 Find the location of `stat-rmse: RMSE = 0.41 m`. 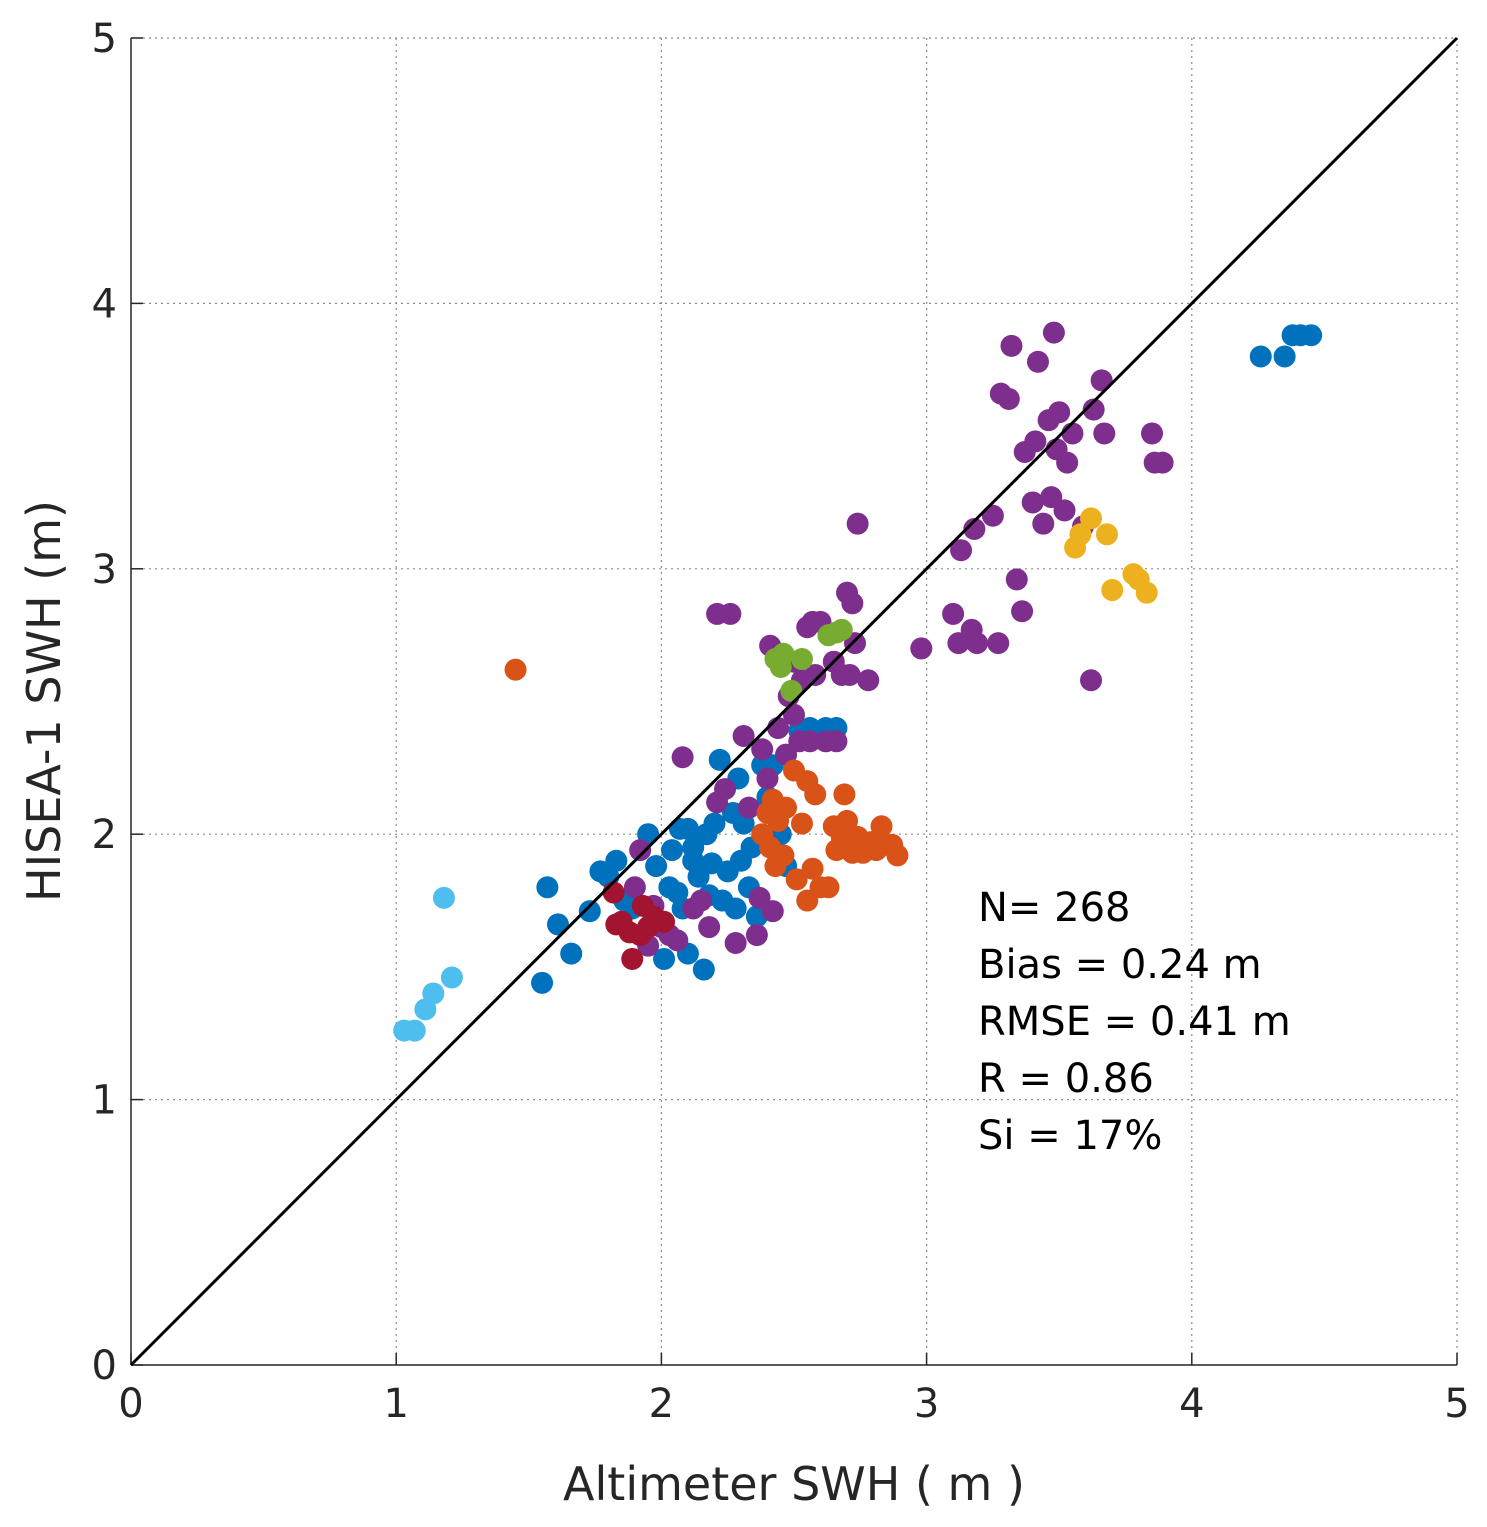

stat-rmse: RMSE = 0.41 m is located at coordinates (1134, 1022).